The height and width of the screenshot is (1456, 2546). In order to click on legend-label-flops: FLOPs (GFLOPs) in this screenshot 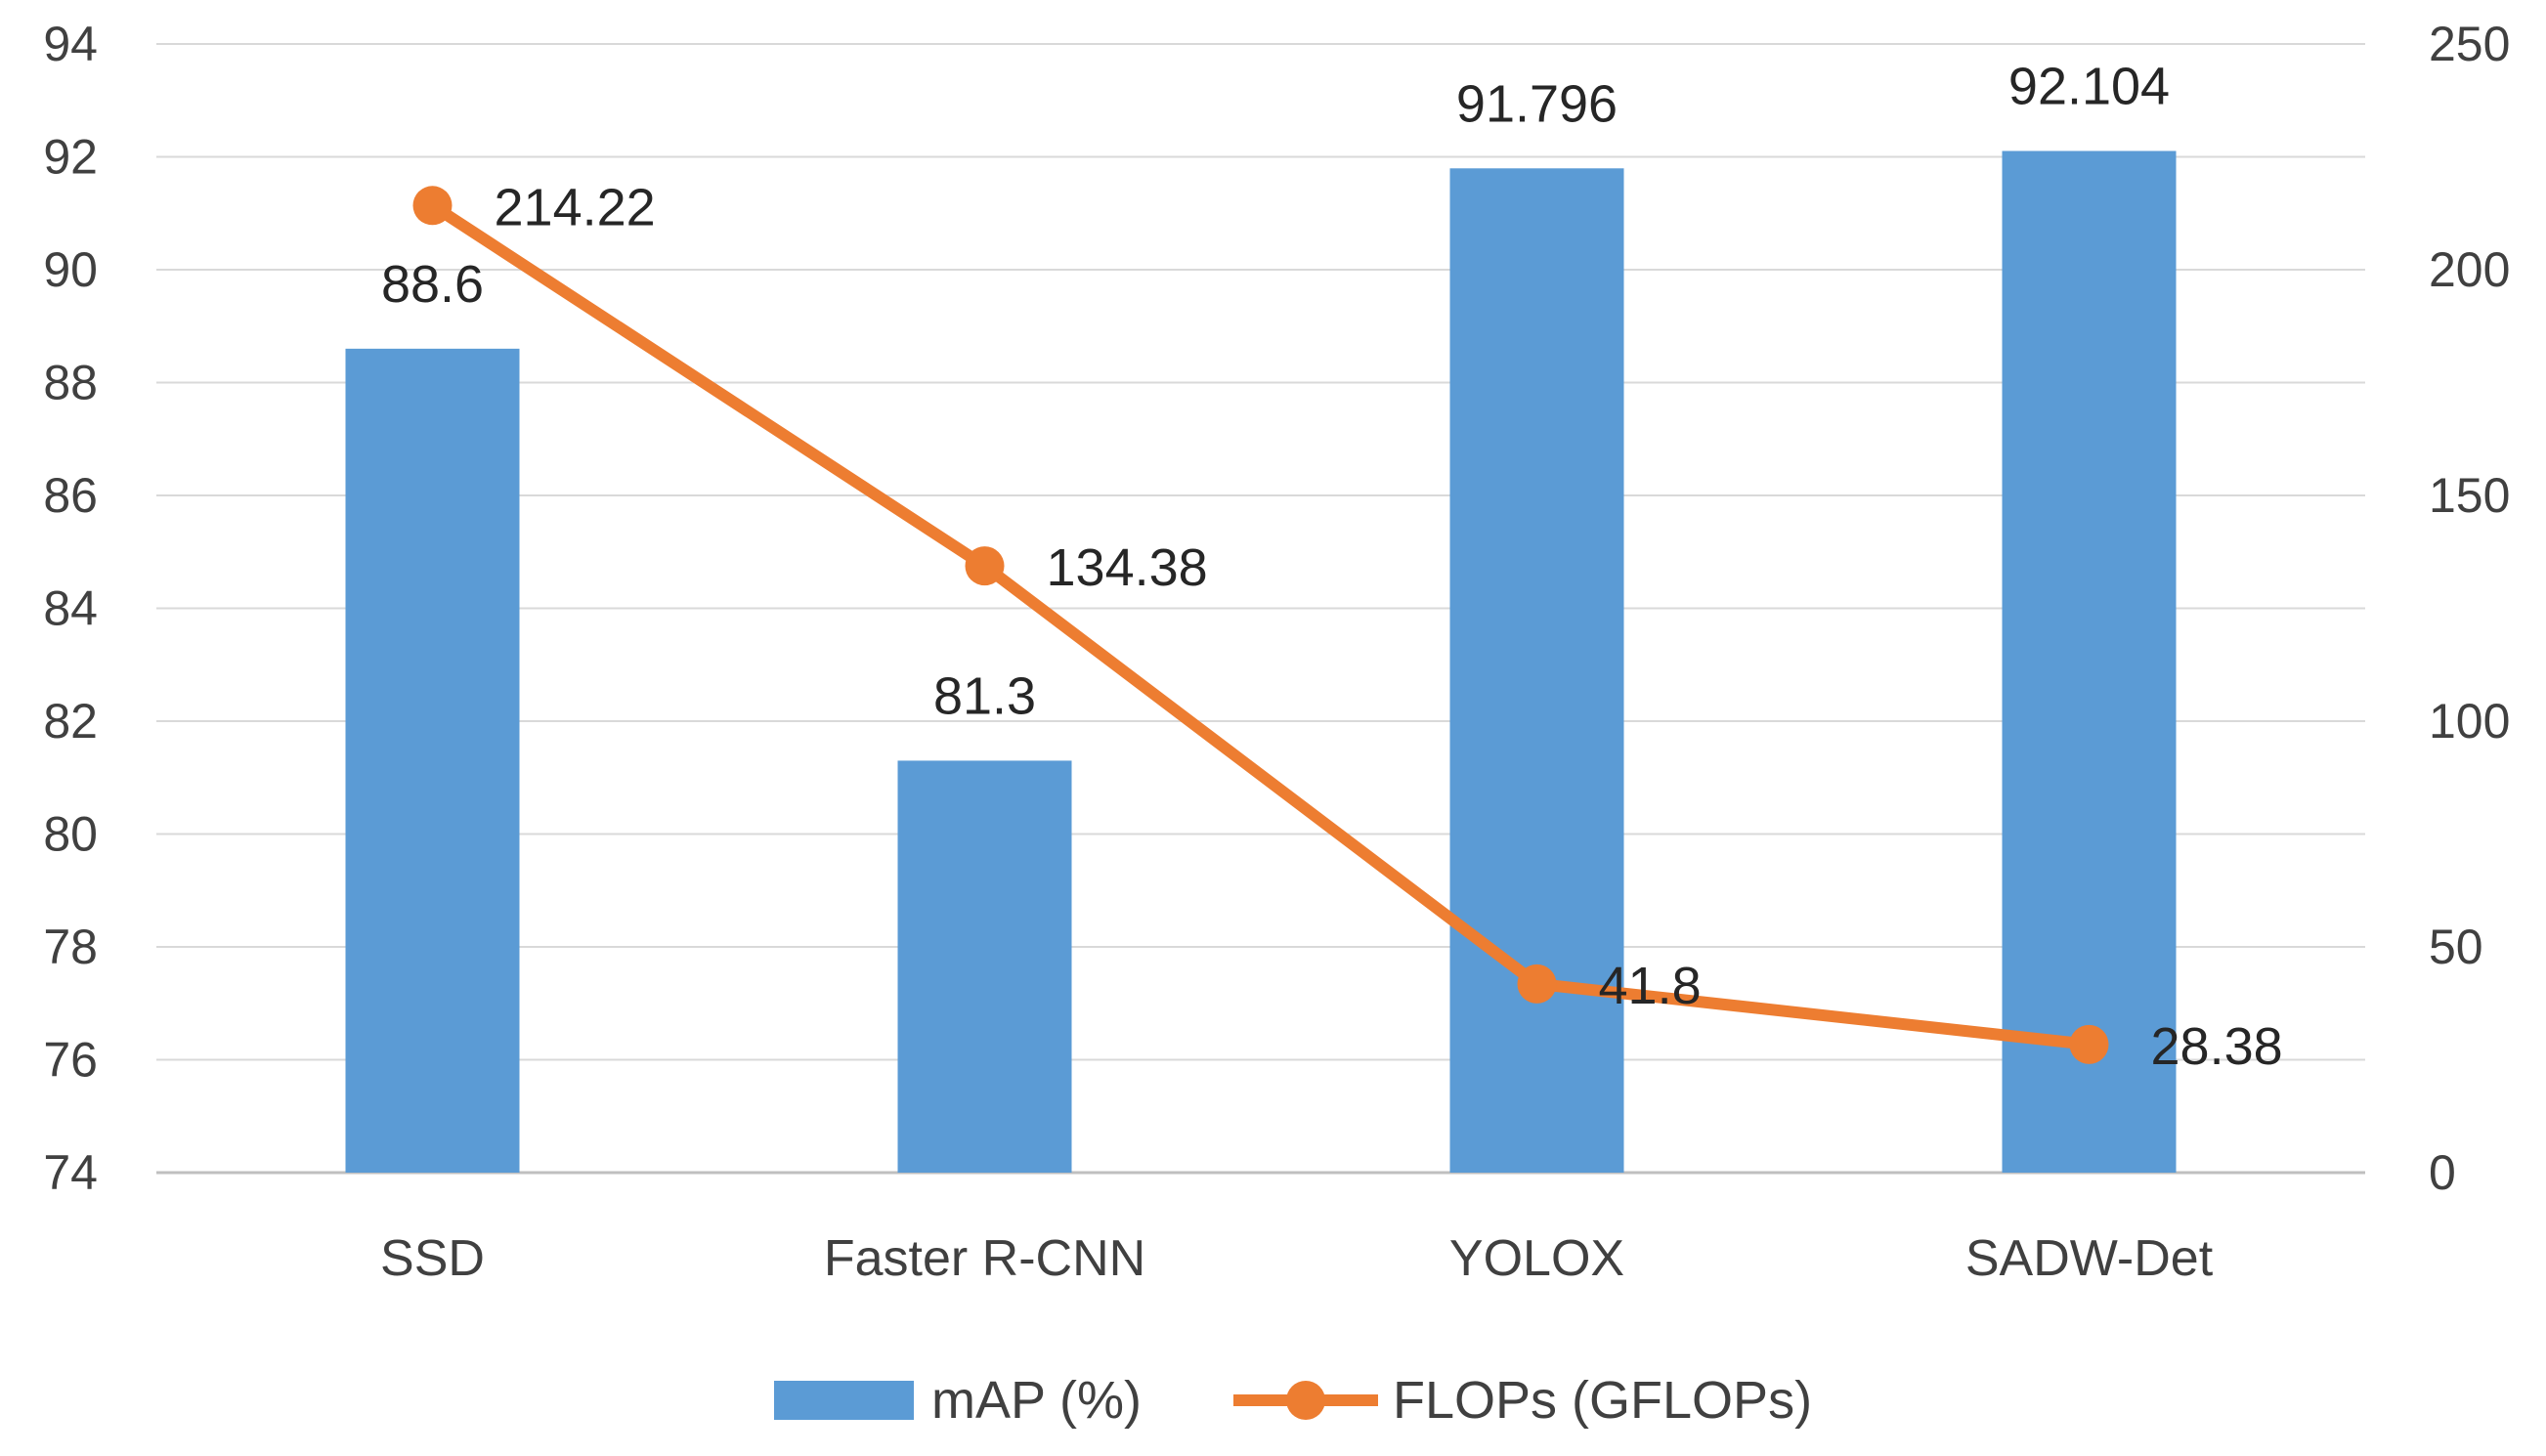, I will do `click(1602, 1400)`.